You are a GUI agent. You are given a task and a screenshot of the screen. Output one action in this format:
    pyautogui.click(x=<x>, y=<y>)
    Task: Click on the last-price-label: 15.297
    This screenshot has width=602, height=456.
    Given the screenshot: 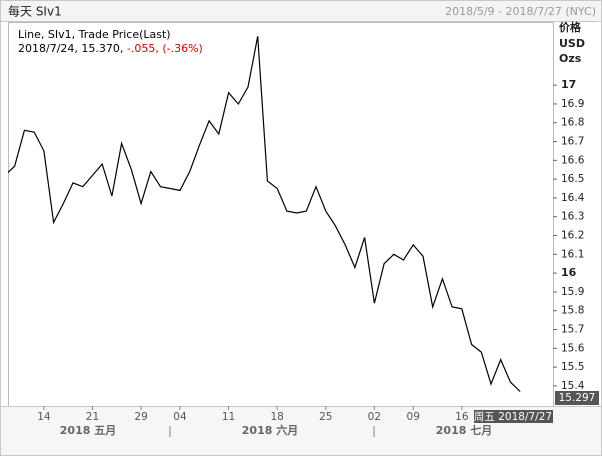 What is the action you would take?
    pyautogui.click(x=577, y=398)
    